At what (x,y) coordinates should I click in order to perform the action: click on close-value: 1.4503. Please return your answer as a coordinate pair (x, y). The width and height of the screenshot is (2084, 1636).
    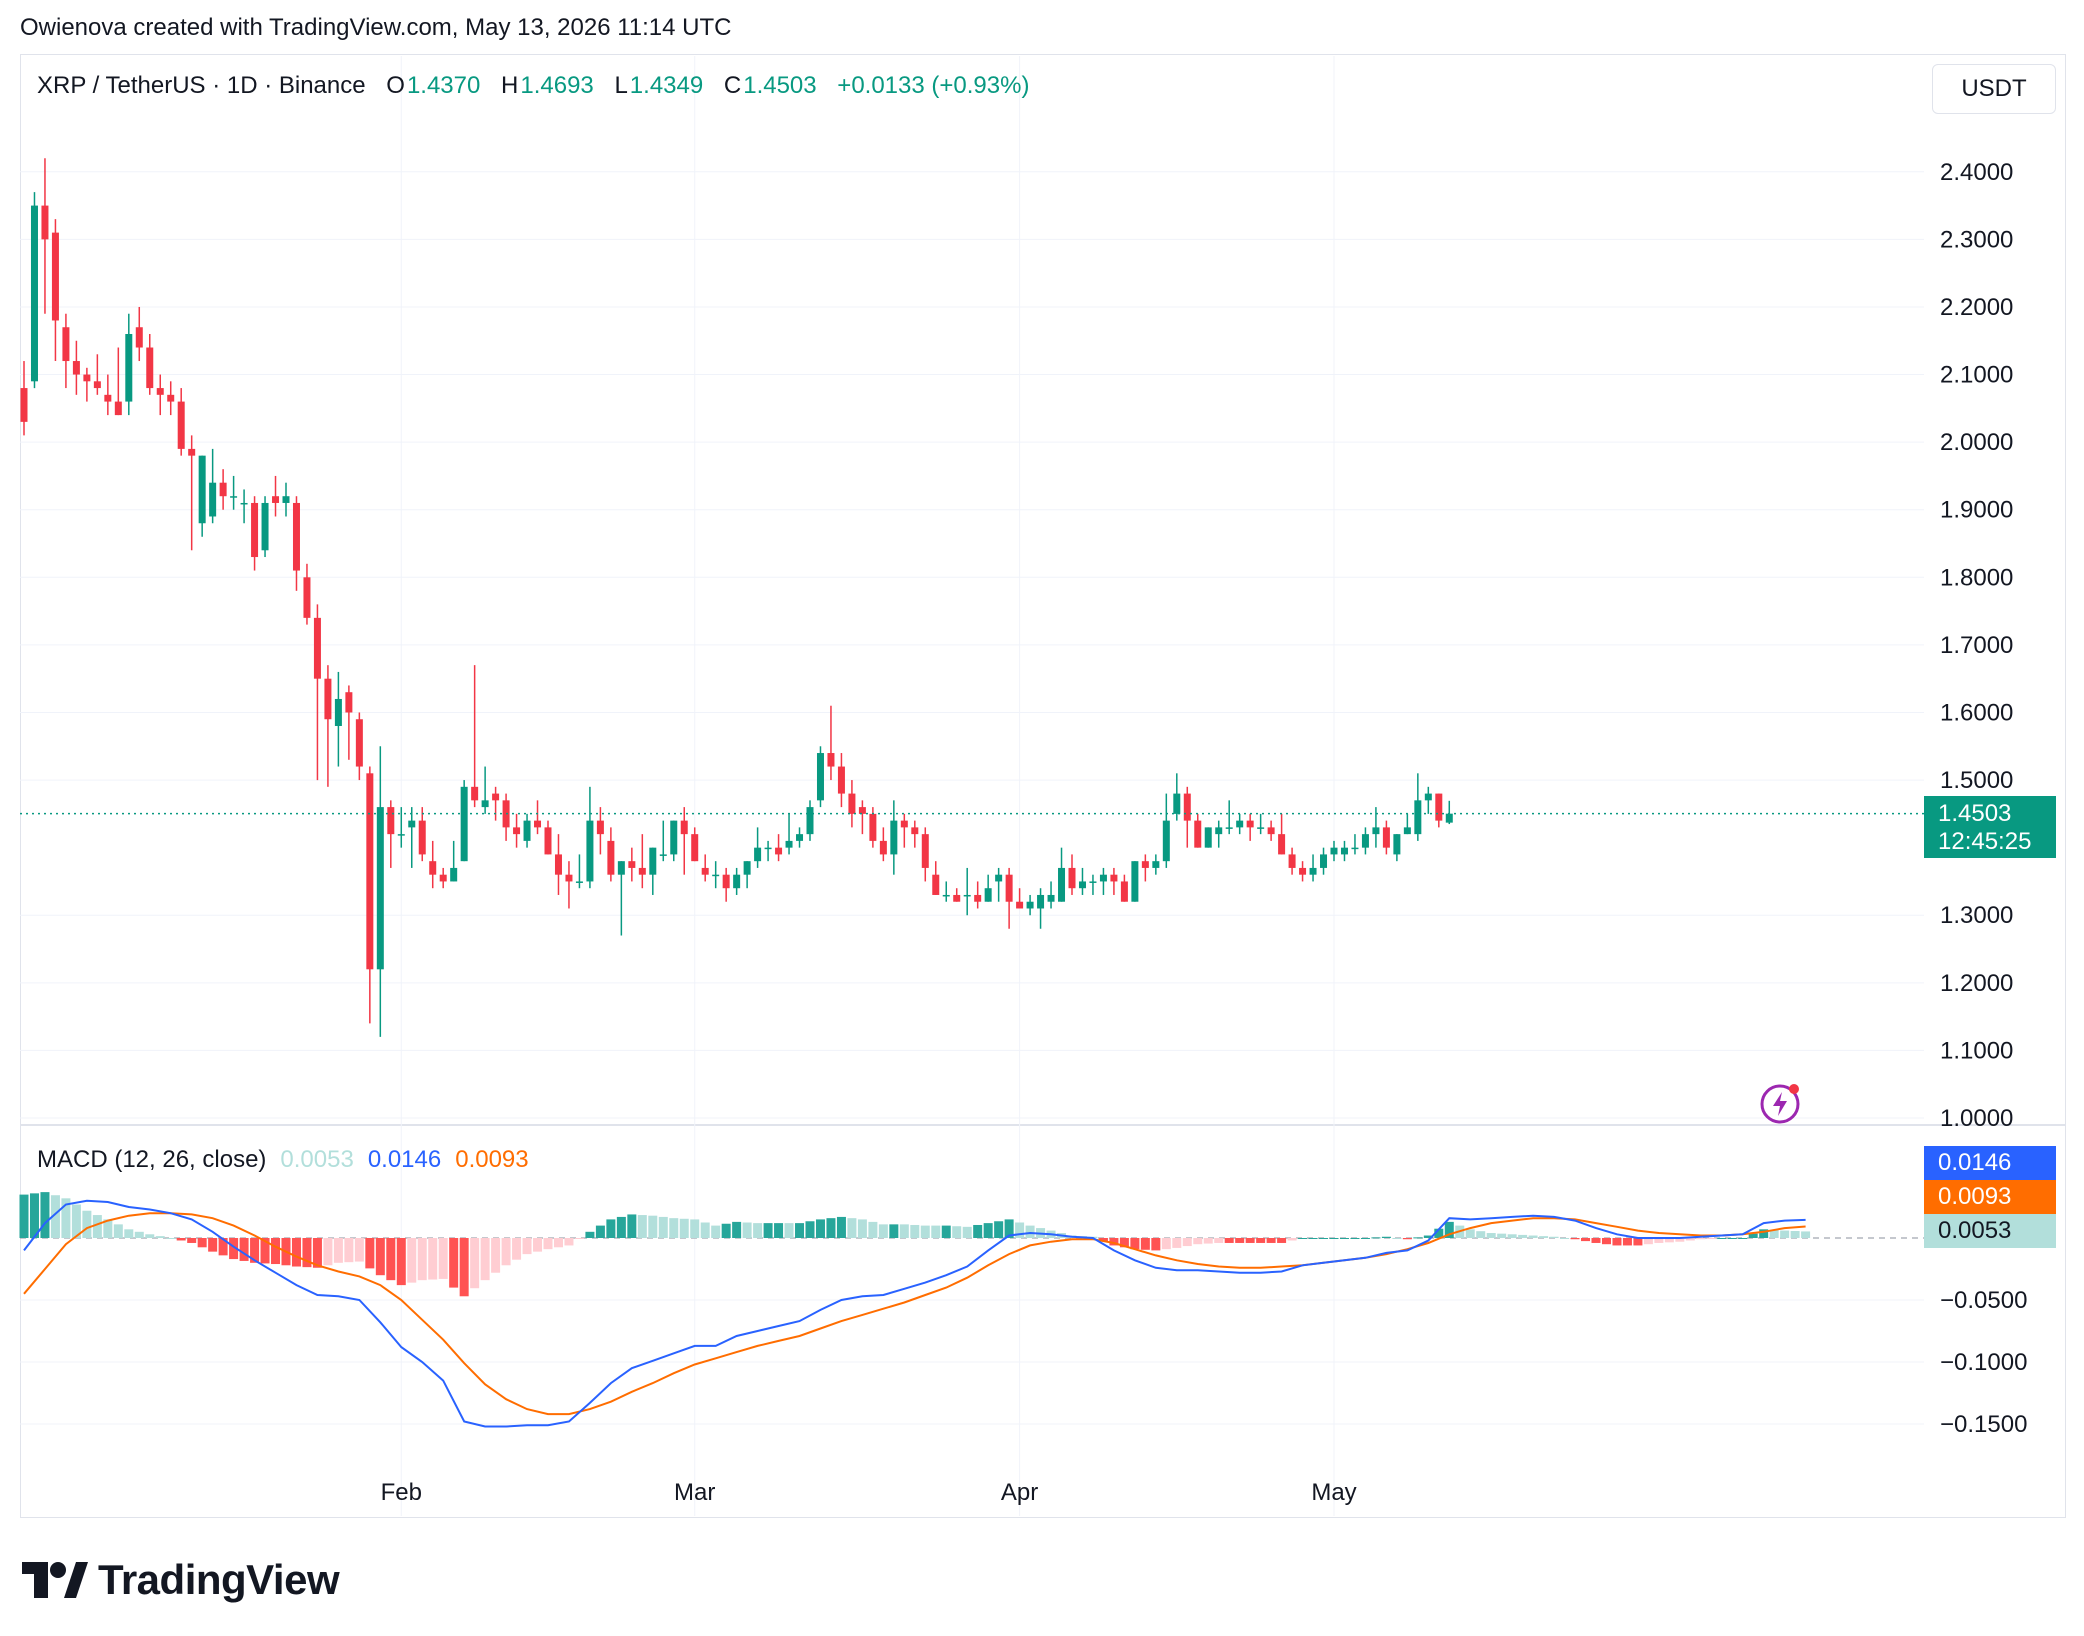
    Looking at the image, I should click on (780, 85).